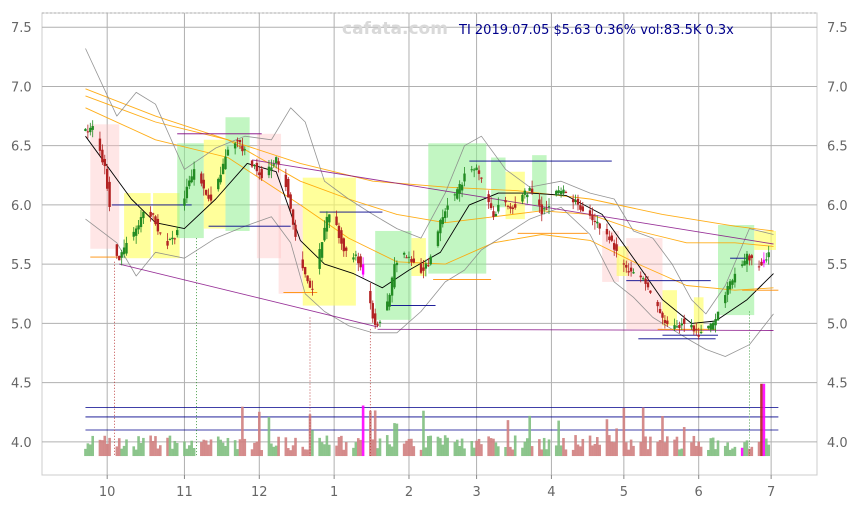  What do you see at coordinates (269, 196) in the screenshot?
I see `zone-down` at bounding box center [269, 196].